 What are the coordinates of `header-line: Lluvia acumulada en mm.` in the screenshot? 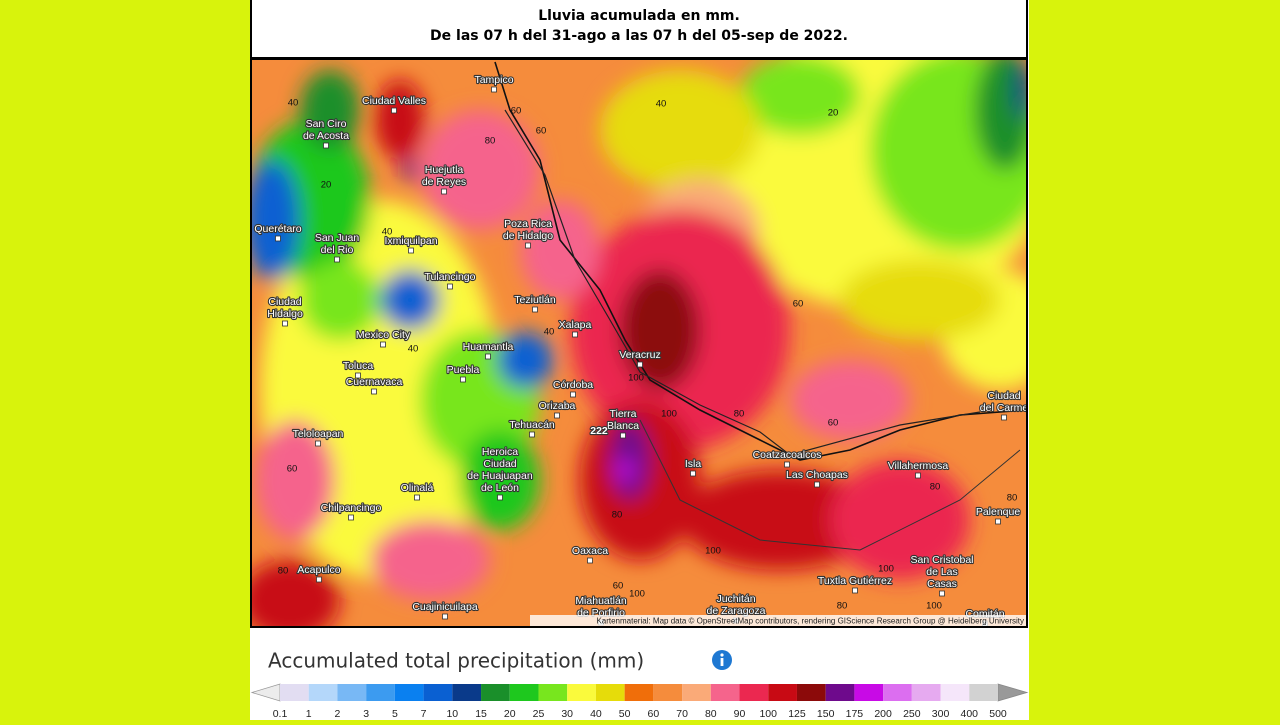 It's located at (639, 16).